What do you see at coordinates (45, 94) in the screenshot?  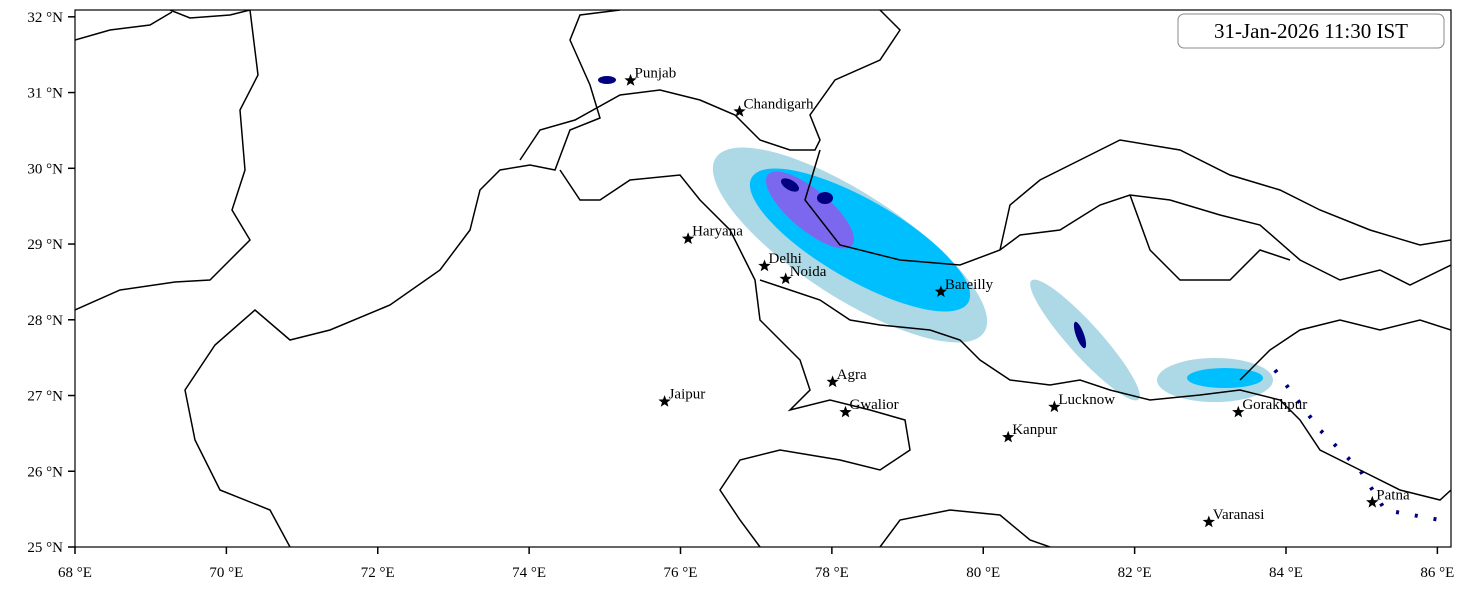 I see `y-tick-label: 31 °N` at bounding box center [45, 94].